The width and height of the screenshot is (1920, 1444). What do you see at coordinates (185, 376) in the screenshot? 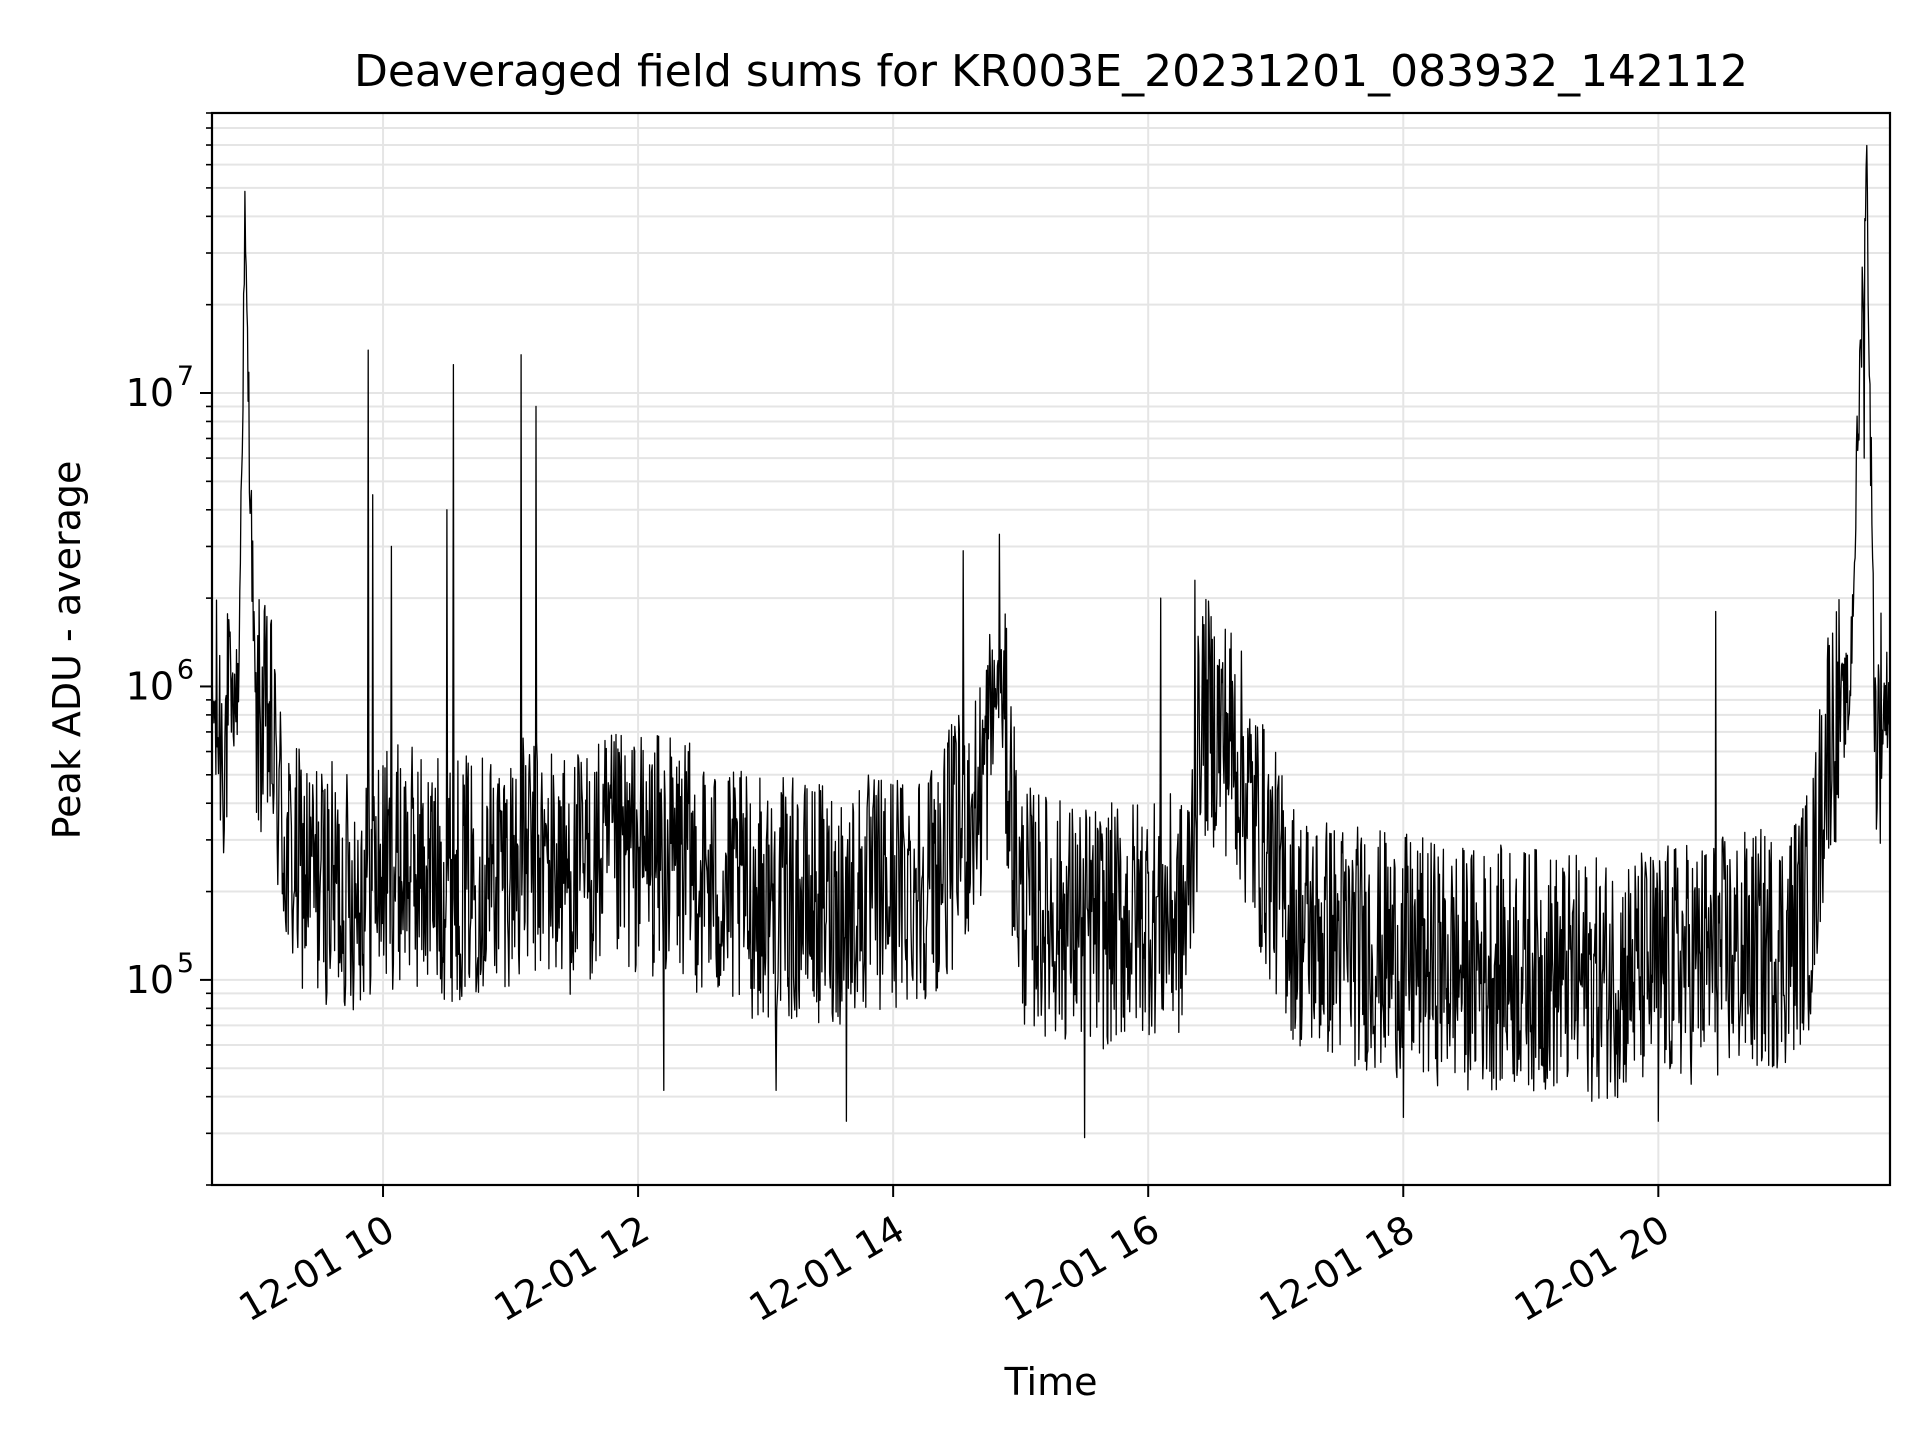
I see `y-tick-label-exponent: 7` at bounding box center [185, 376].